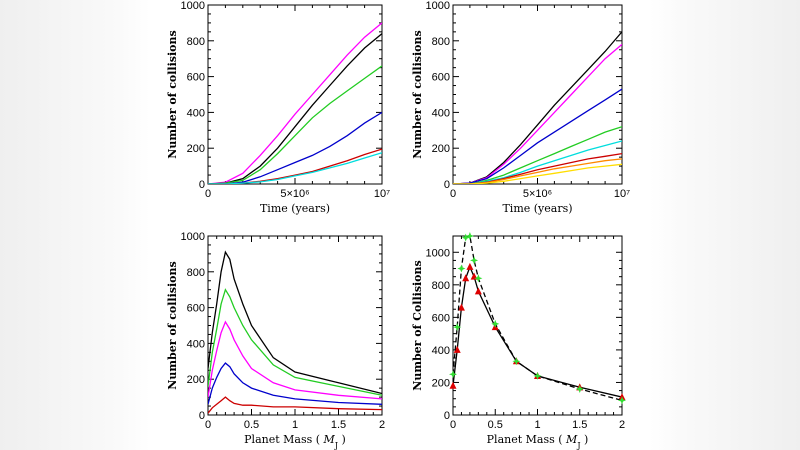 The image size is (800, 450). Describe the element at coordinates (438, 253) in the screenshot. I see `chart-br-ytick-label: 1000` at that location.